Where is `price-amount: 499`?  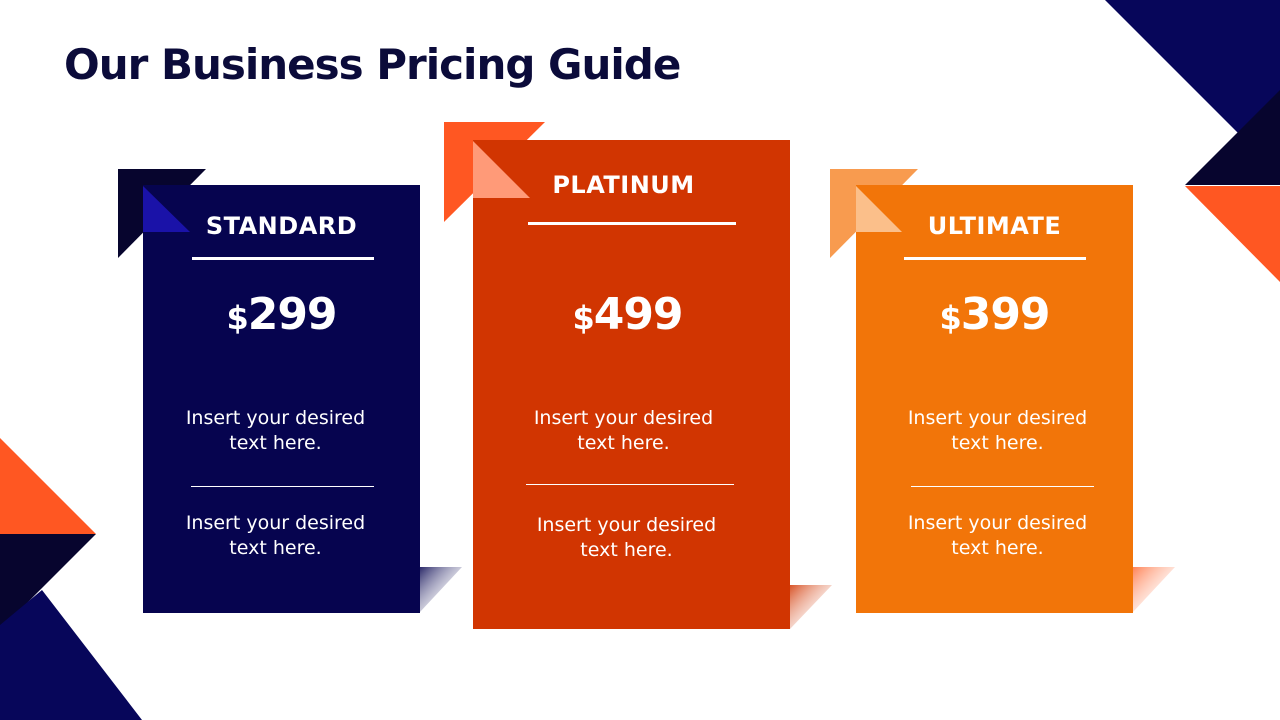
price-amount: 499 is located at coordinates (638, 314).